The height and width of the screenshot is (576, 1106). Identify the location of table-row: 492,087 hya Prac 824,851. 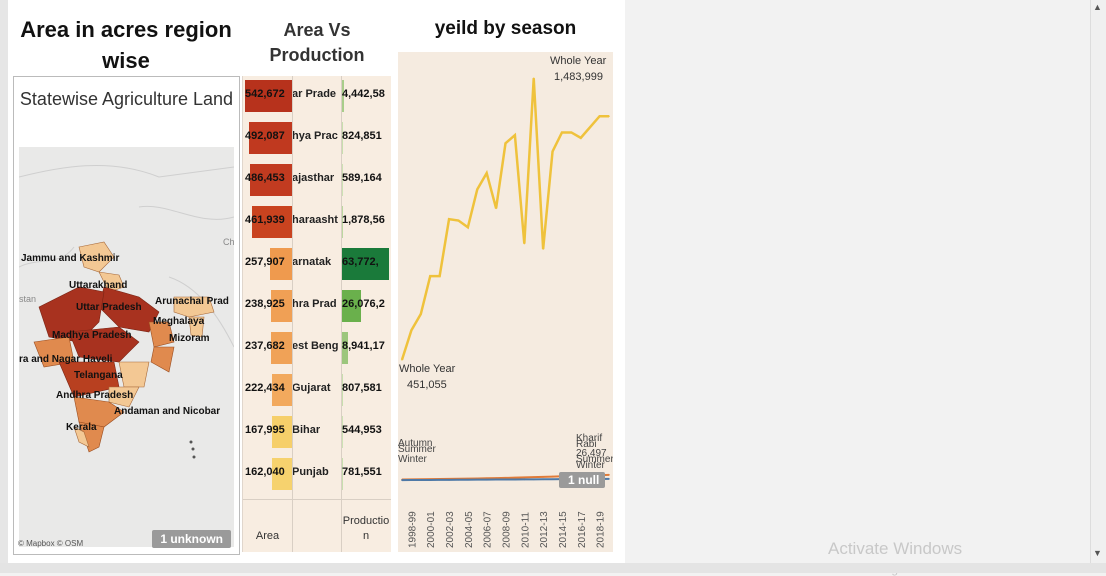
(317, 139).